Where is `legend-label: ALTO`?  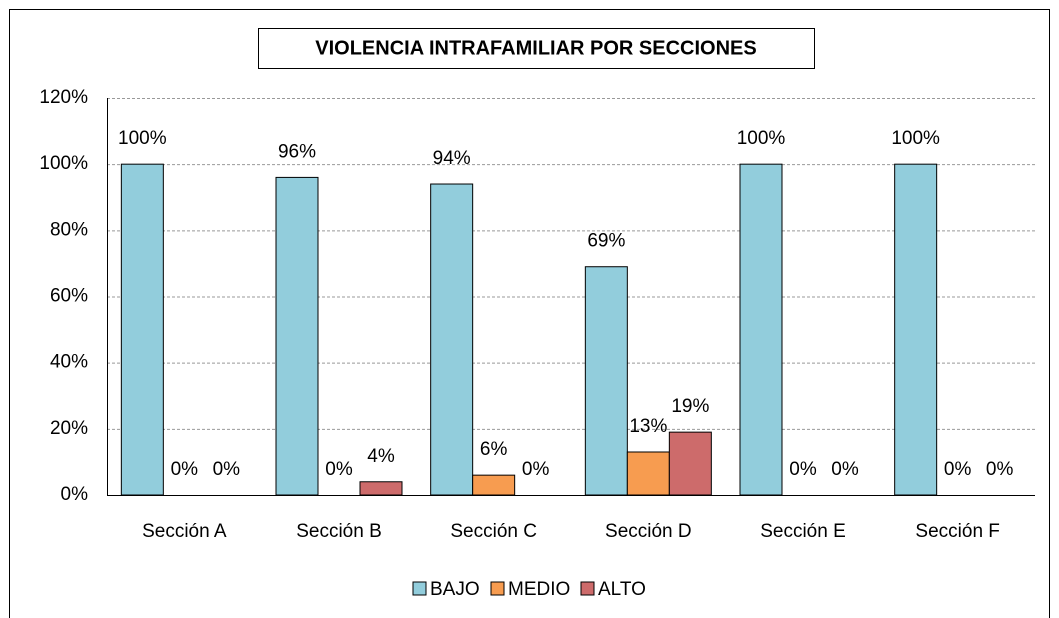
legend-label: ALTO is located at coordinates (622, 589).